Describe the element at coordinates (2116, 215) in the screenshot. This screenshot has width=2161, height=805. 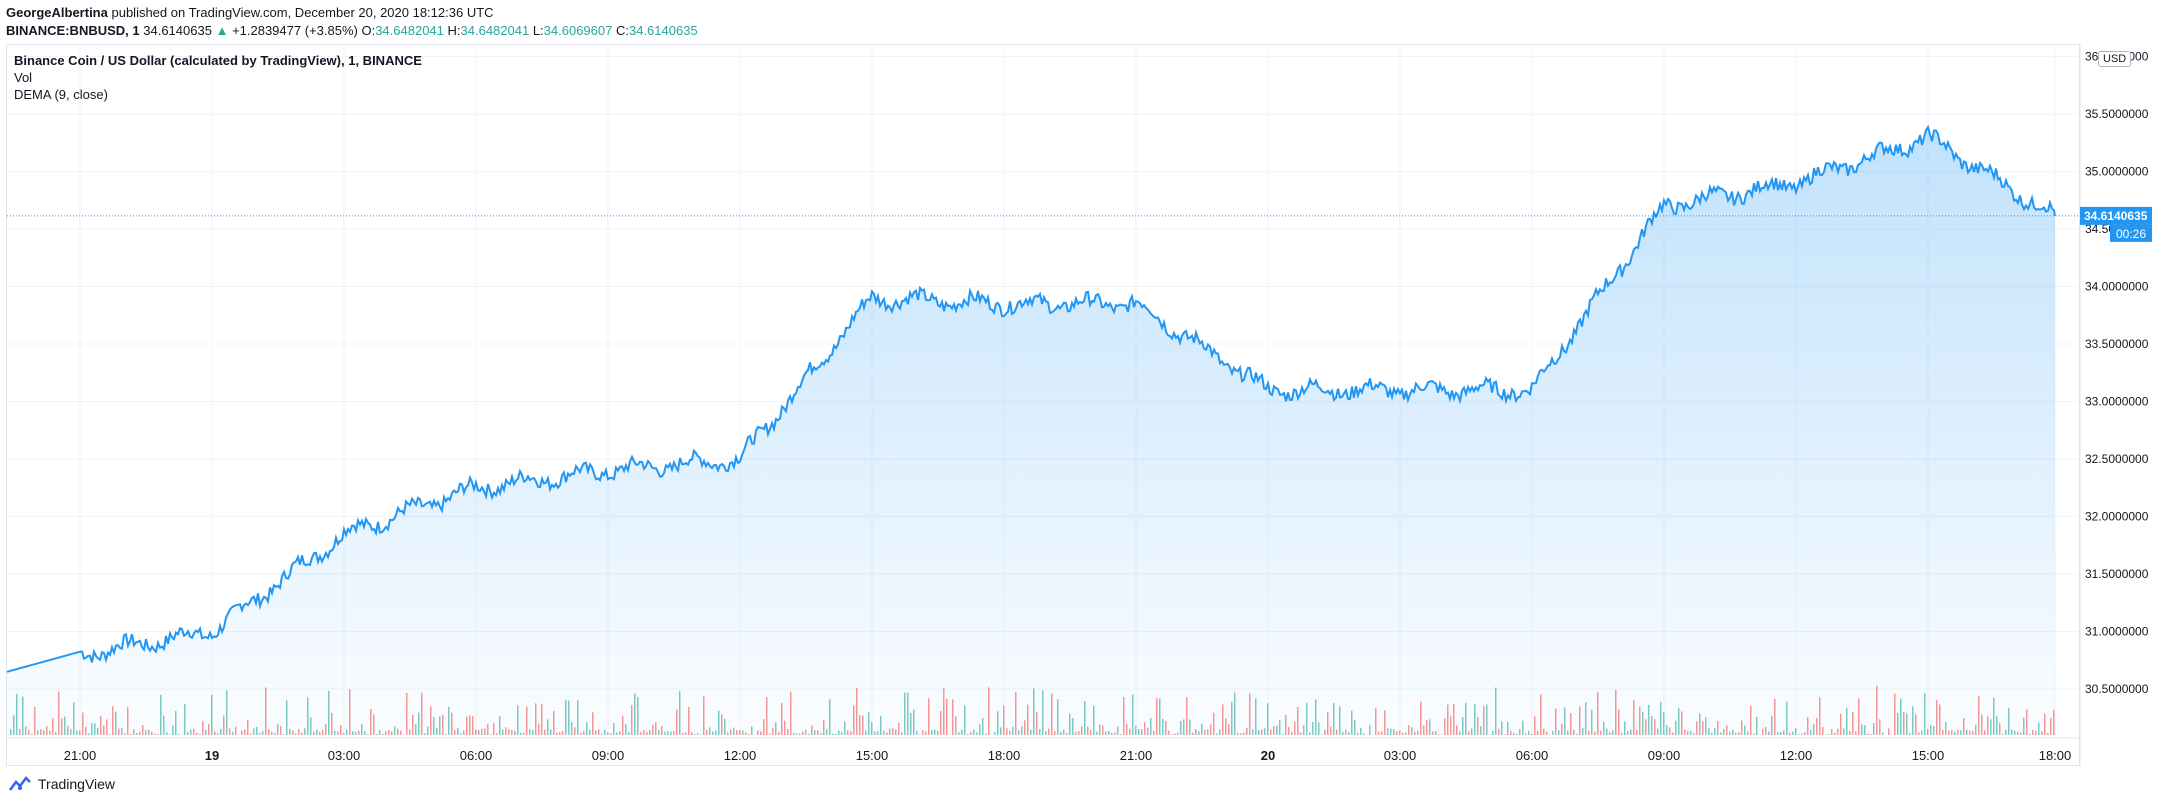
I see `last-price-tag` at that location.